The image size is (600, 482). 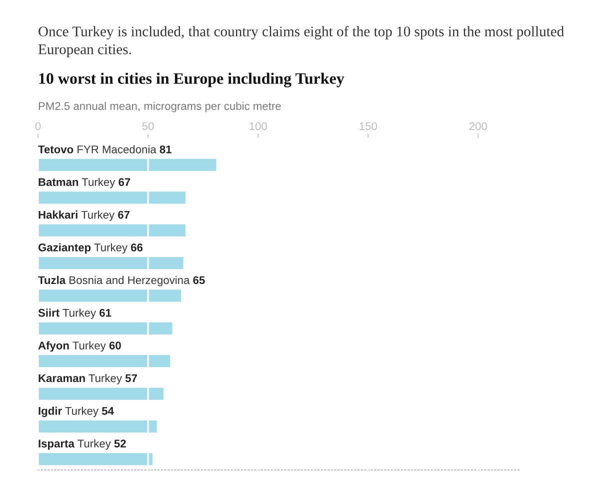 I want to click on data-label: 54, so click(x=108, y=411).